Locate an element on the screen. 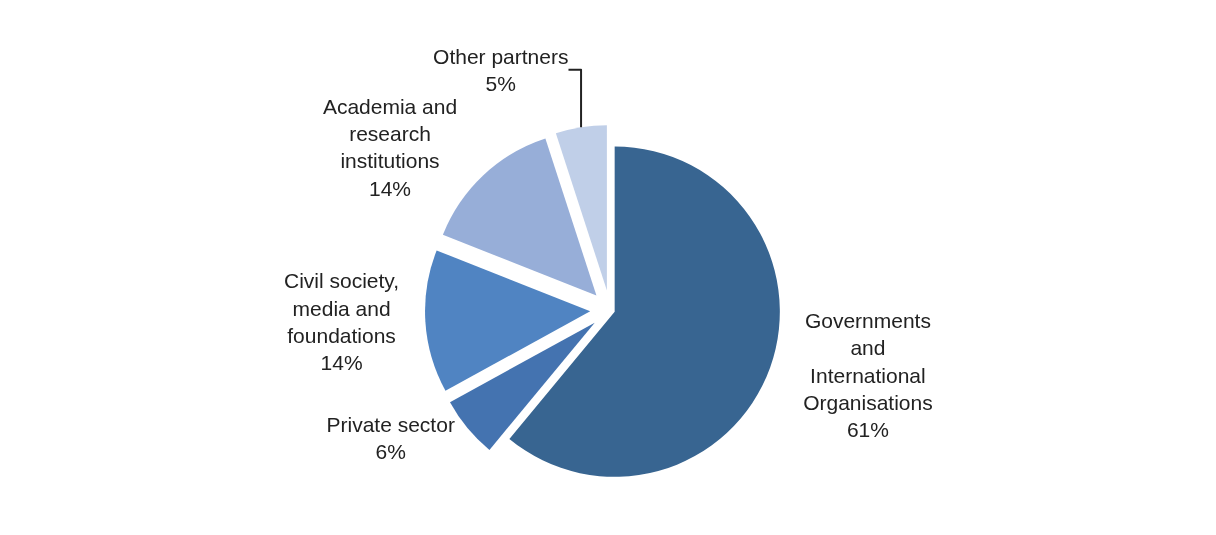 This screenshot has height=535, width=1216. slice-label: Academia and research institutions is located at coordinates (390, 133).